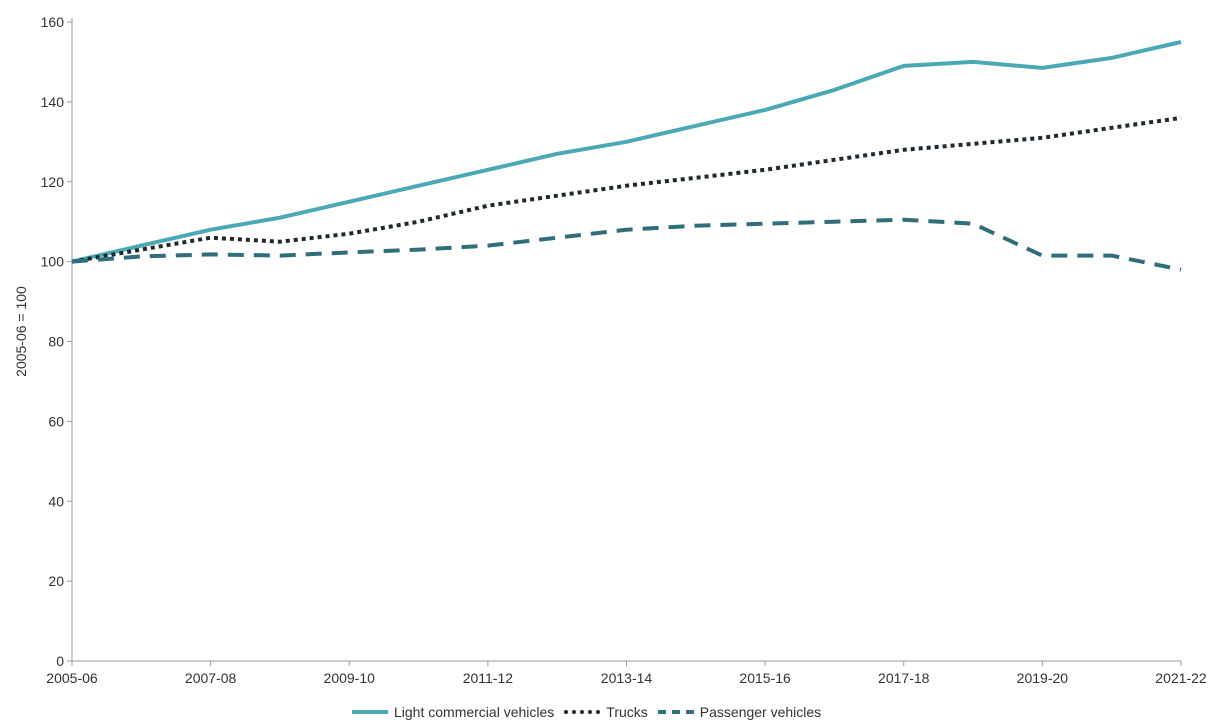 The height and width of the screenshot is (725, 1223). I want to click on x-tick-label: 2013-14, so click(627, 678).